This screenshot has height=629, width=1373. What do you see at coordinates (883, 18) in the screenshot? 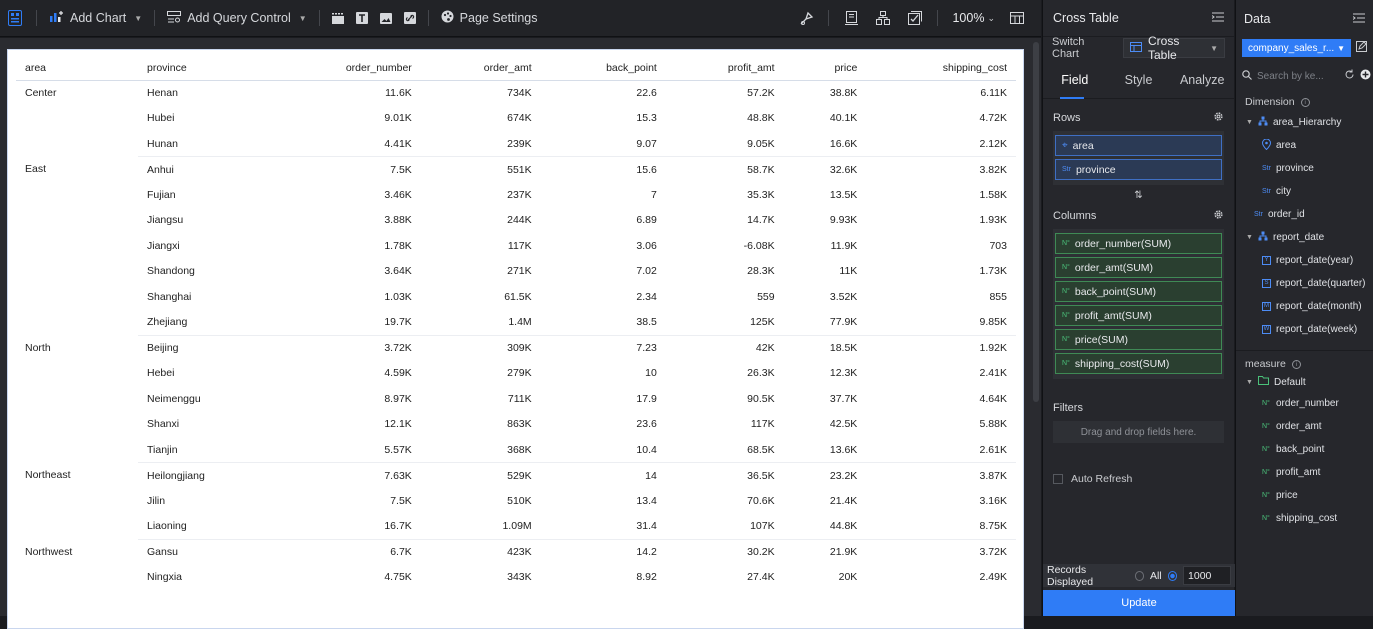
I see `component-tree-icon` at bounding box center [883, 18].